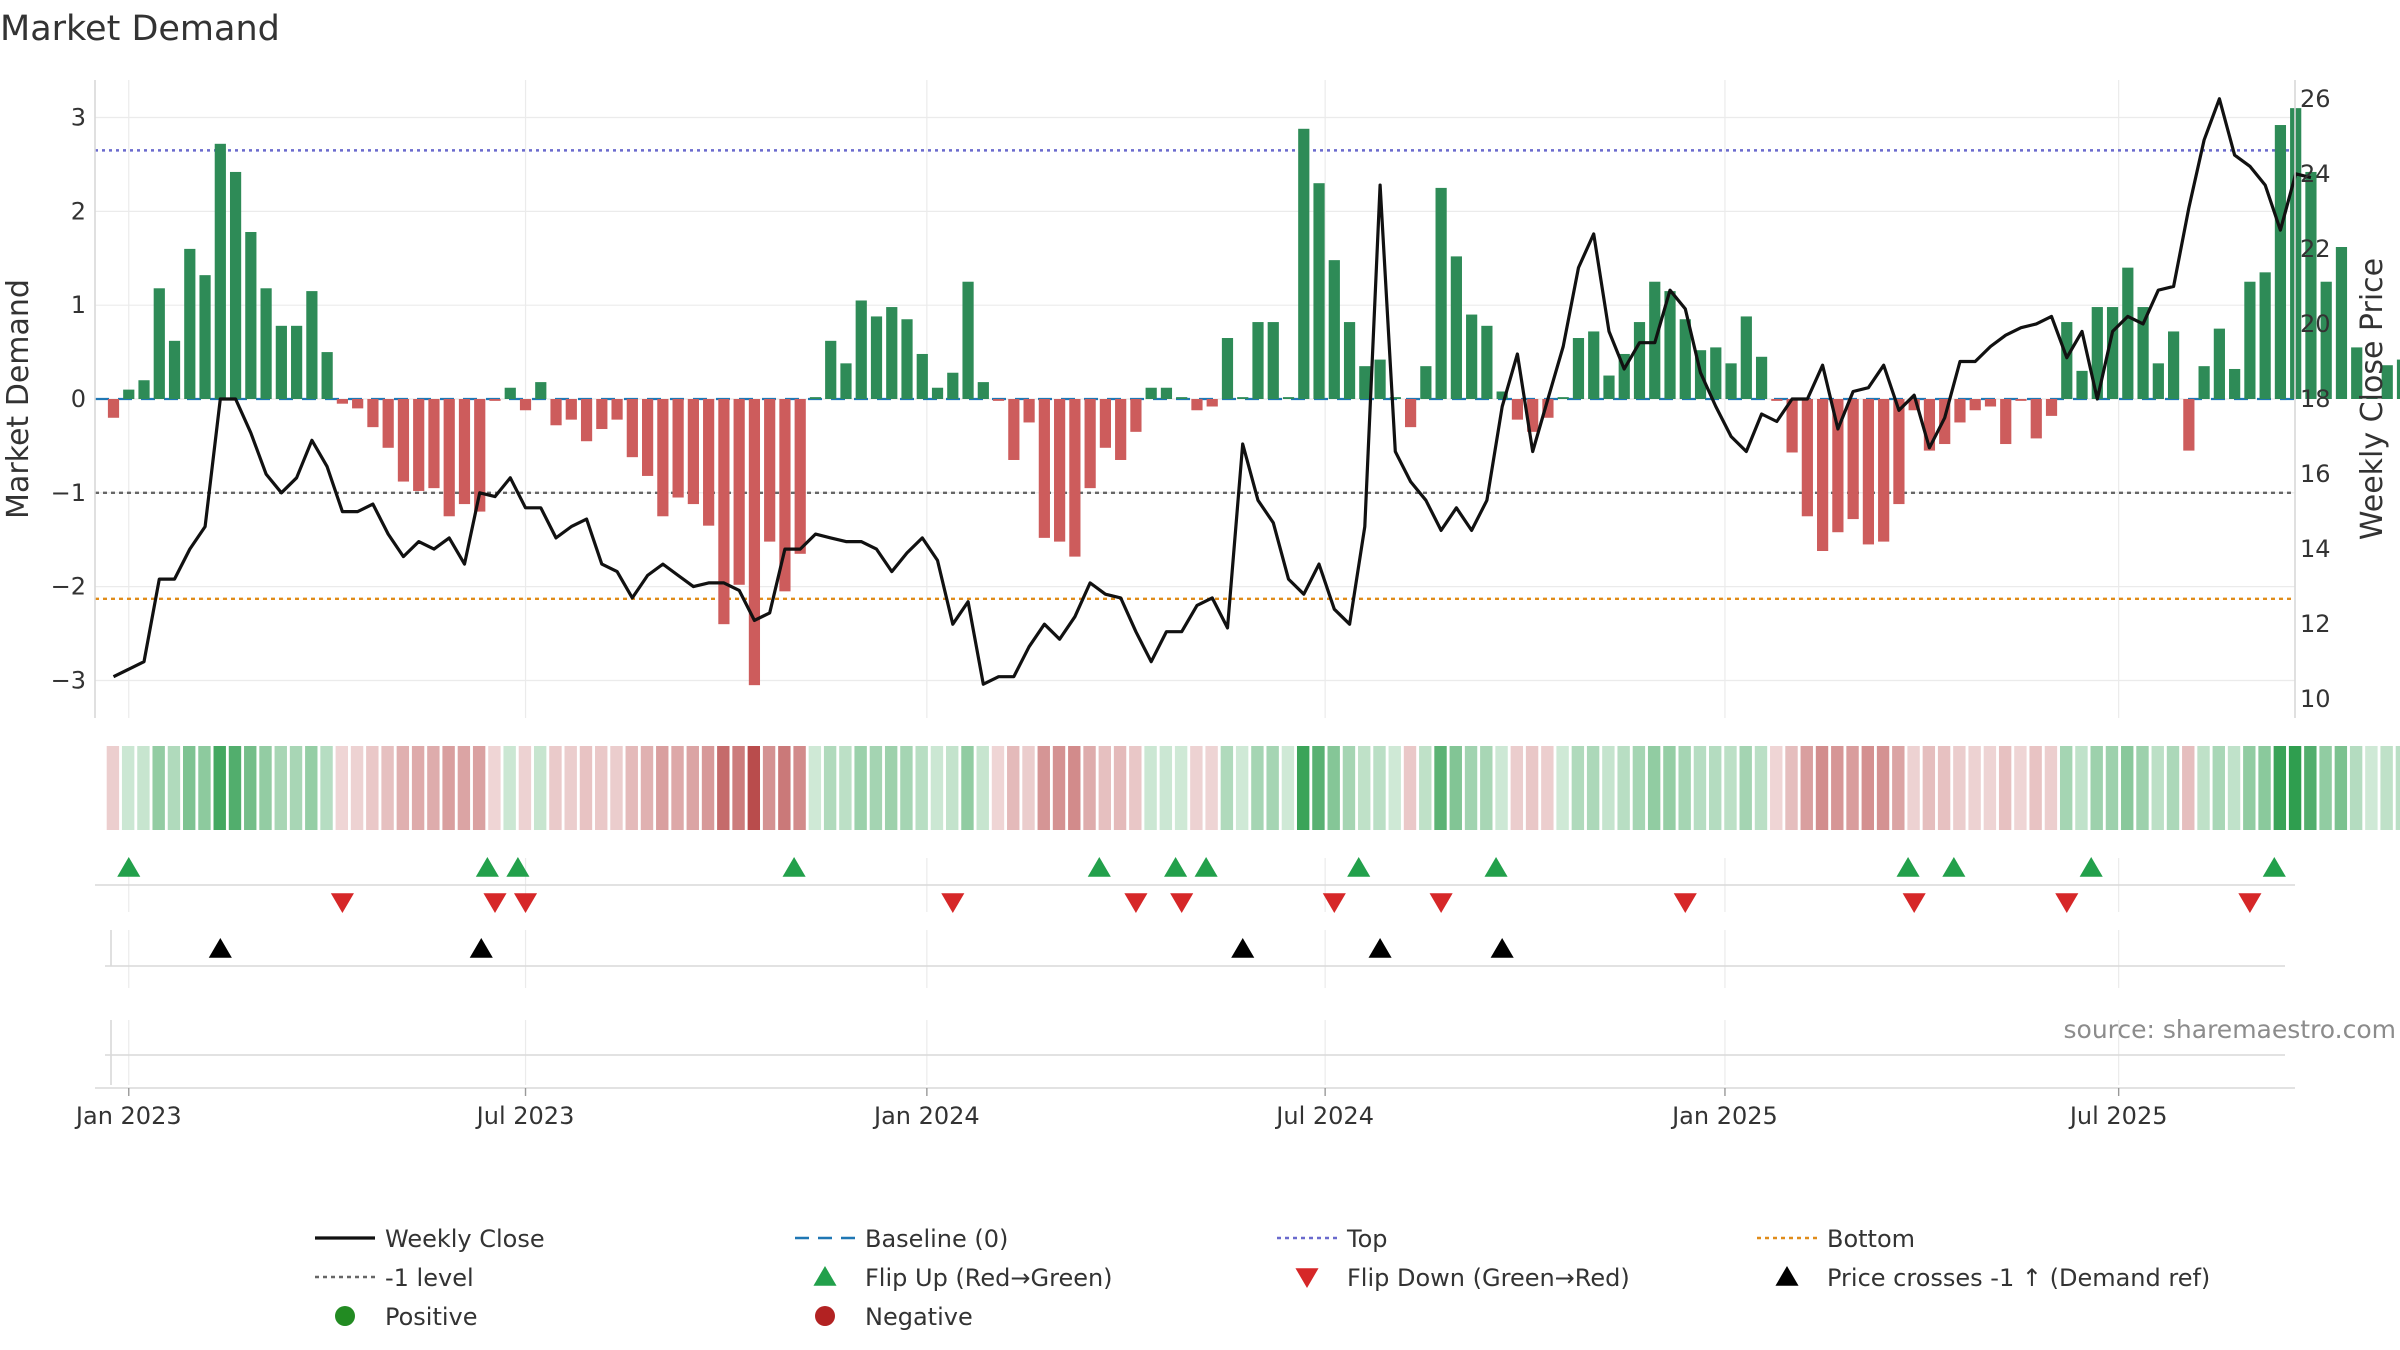  I want to click on x-tick-label: Jan 2025, so click(1724, 1116).